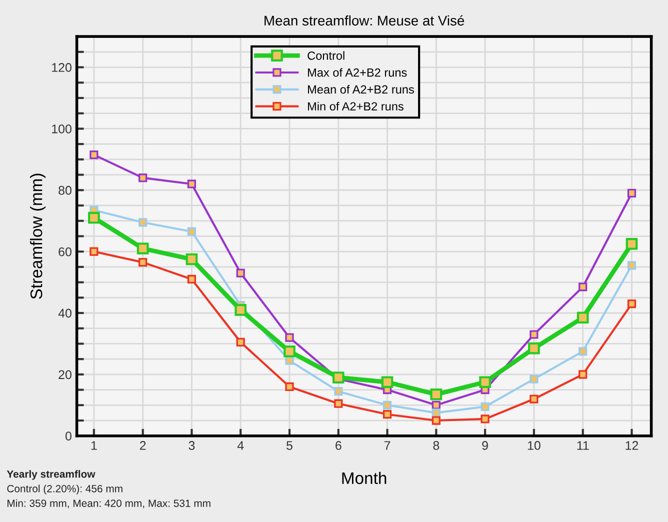  I want to click on x-tick-label: 12, so click(632, 445).